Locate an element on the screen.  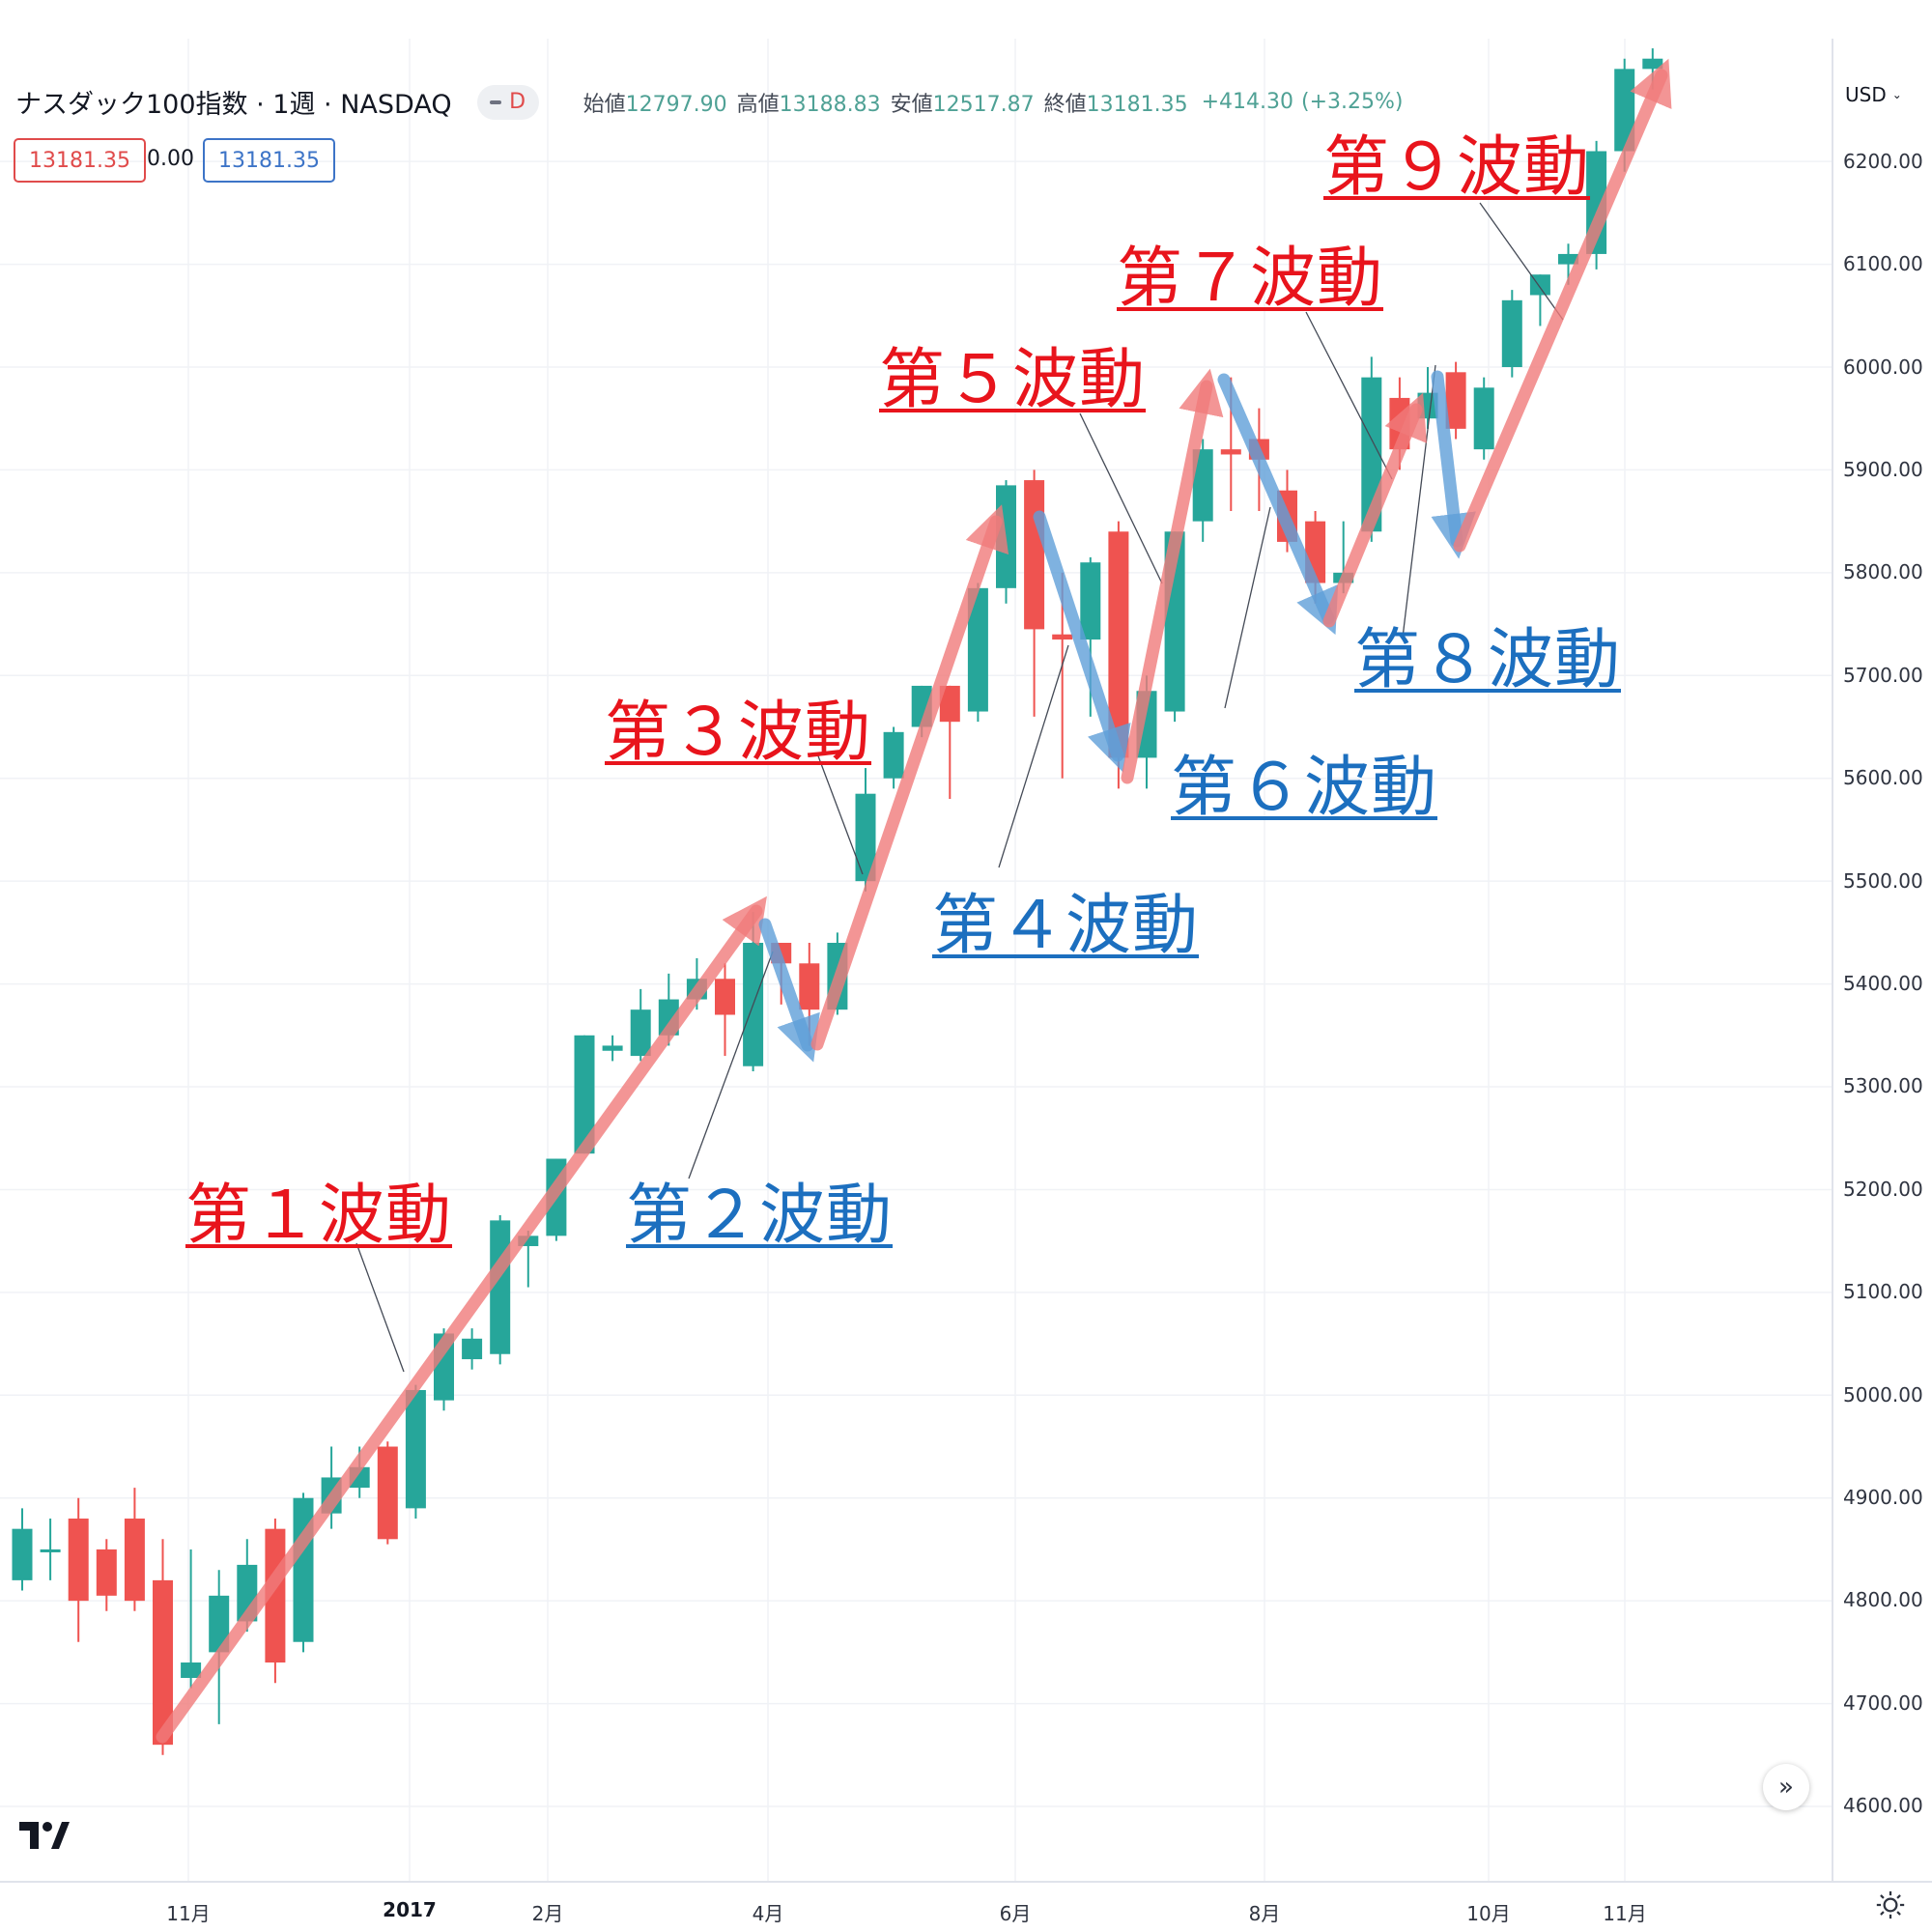
y-tick-label: 6200.00 is located at coordinates (1883, 161).